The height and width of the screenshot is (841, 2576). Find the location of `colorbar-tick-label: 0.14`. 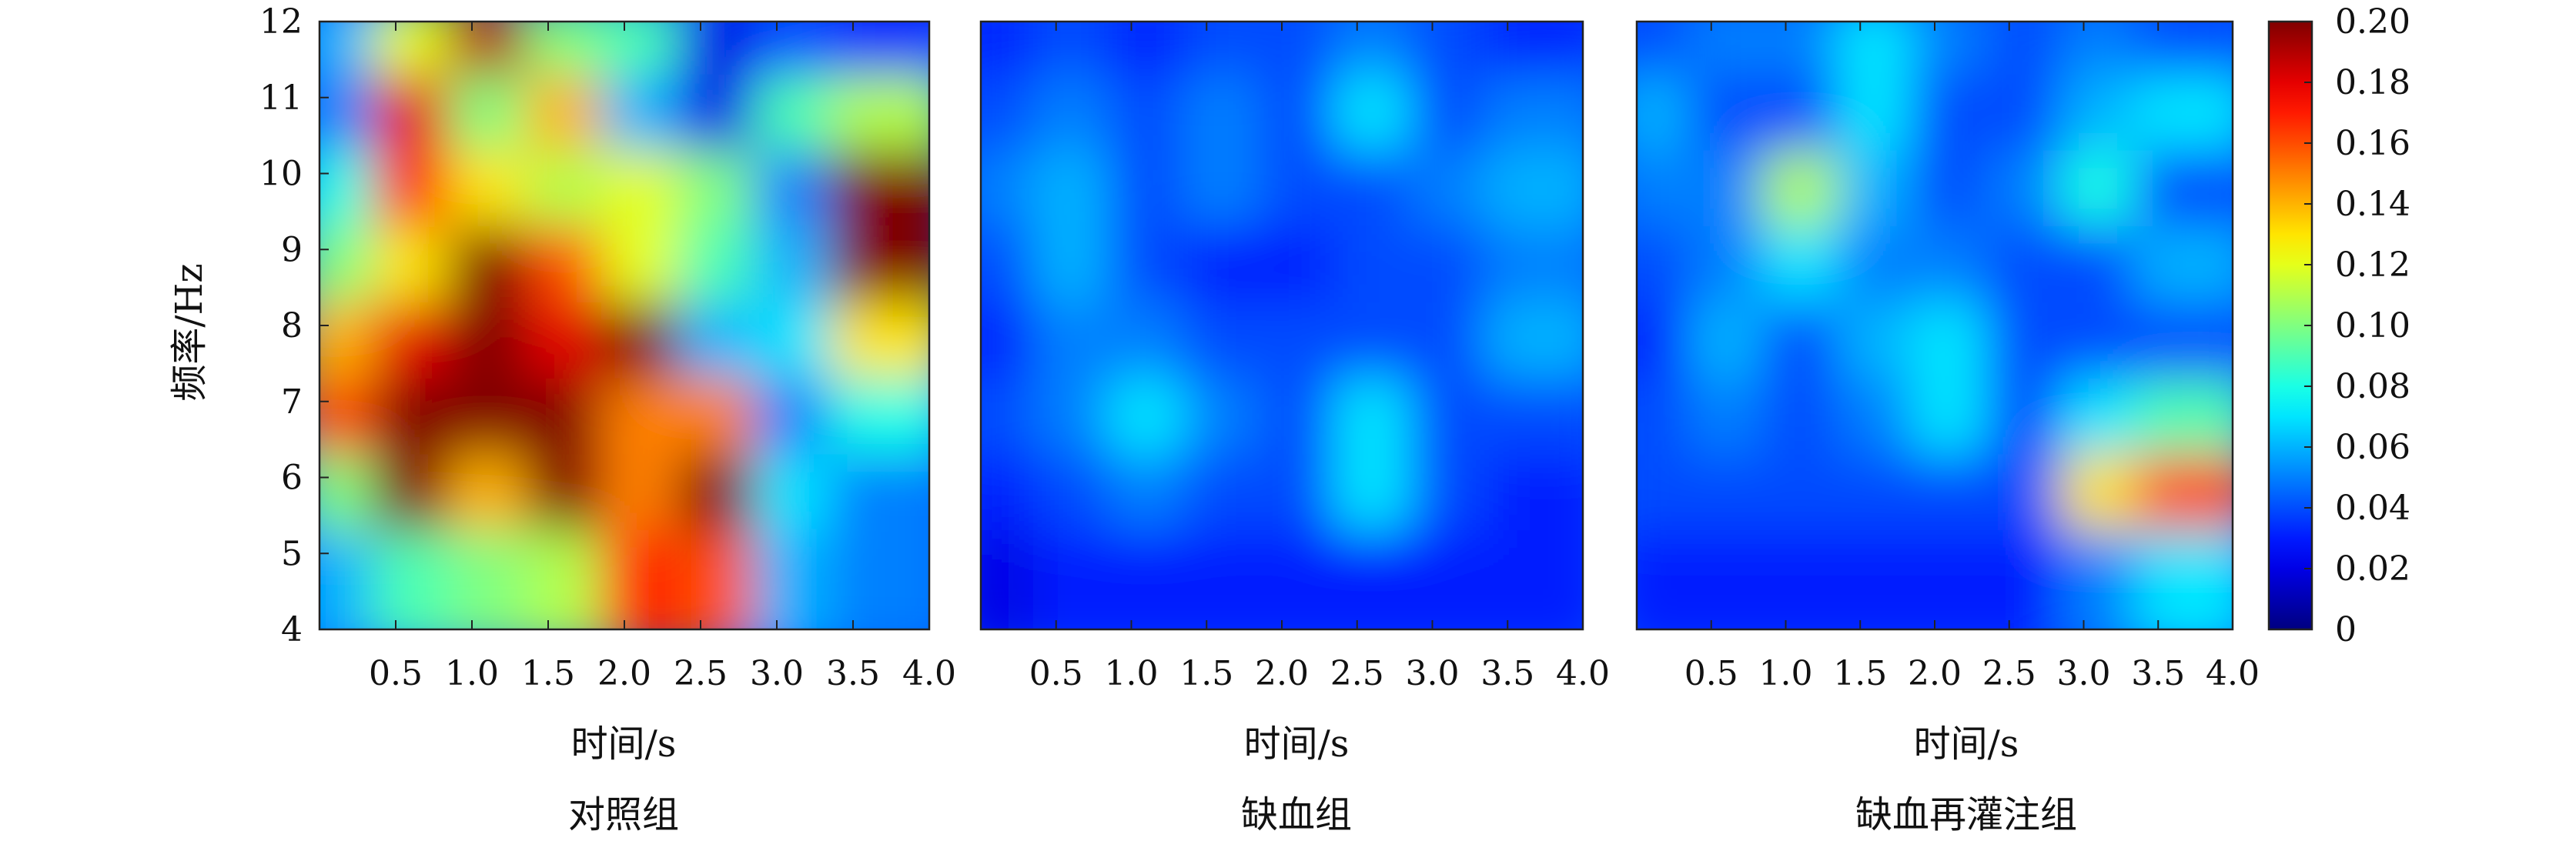

colorbar-tick-label: 0.14 is located at coordinates (2372, 205).